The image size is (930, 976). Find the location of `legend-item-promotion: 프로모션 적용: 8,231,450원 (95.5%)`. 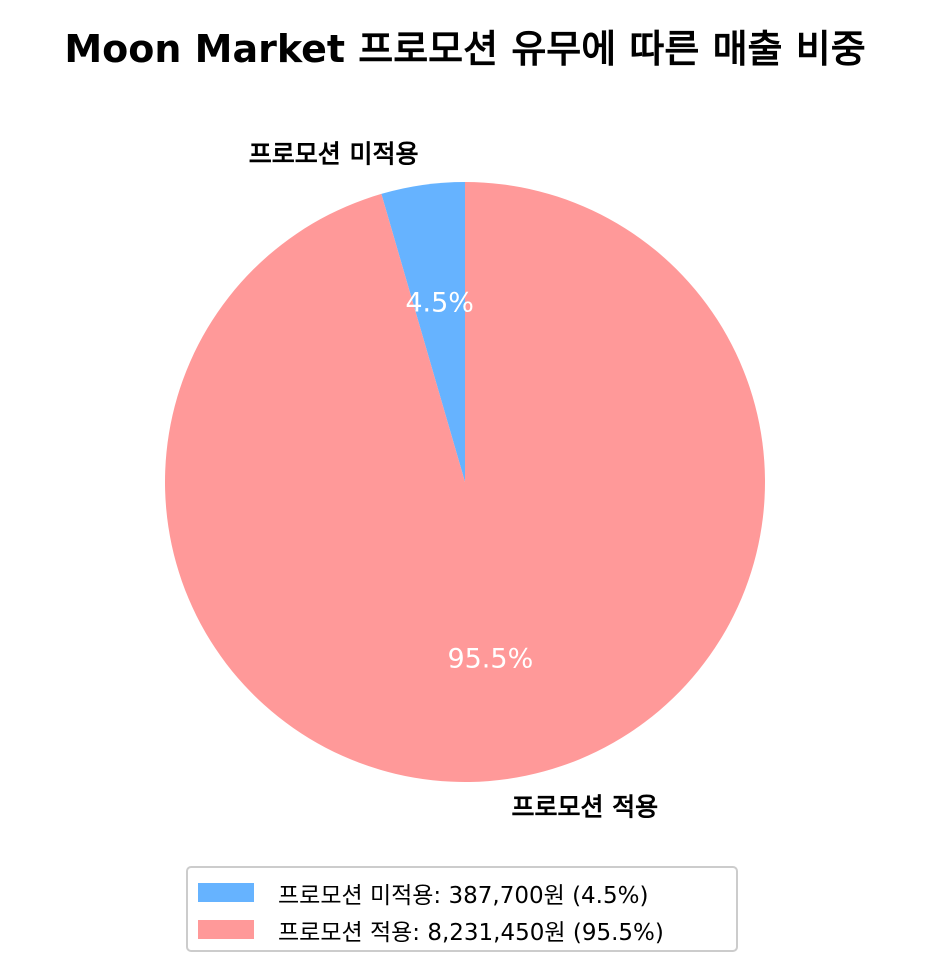

legend-item-promotion: 프로모션 적용: 8,231,450원 (95.5%) is located at coordinates (467, 929).